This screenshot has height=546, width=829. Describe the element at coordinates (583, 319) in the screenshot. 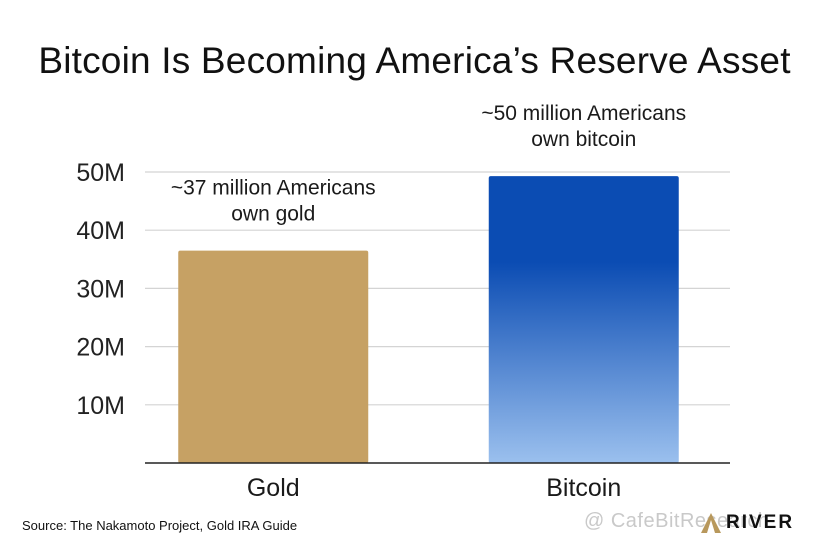

I see `bar-bitcoin` at that location.